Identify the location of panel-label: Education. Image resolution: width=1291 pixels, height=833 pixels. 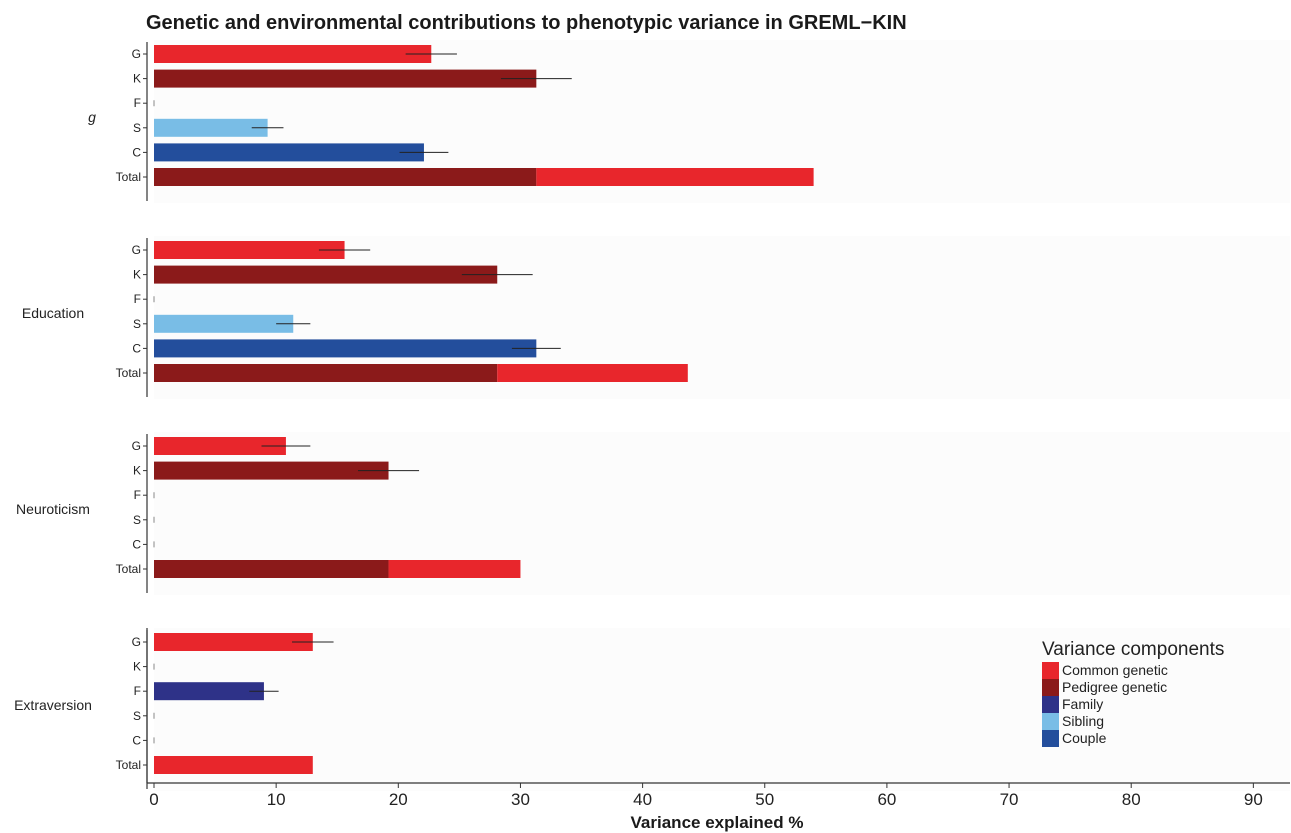
(53, 313).